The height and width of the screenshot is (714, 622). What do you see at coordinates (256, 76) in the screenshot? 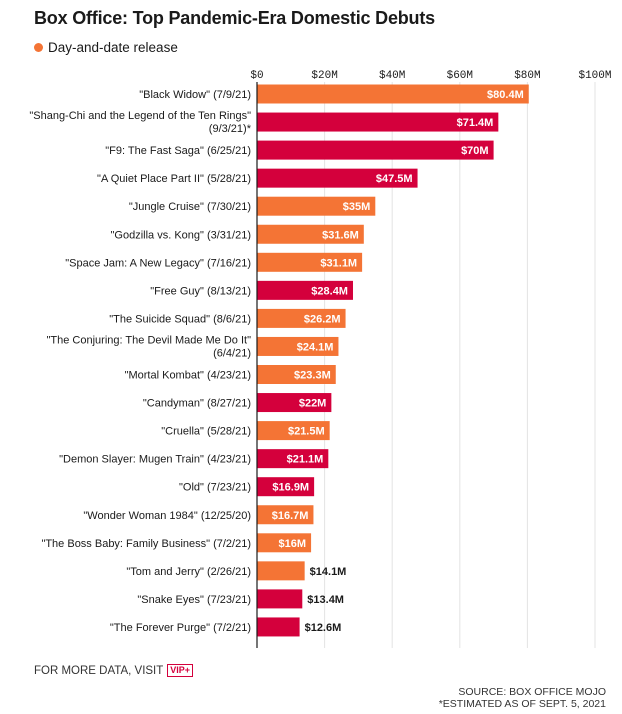
I see `x-tick-label: $0` at bounding box center [256, 76].